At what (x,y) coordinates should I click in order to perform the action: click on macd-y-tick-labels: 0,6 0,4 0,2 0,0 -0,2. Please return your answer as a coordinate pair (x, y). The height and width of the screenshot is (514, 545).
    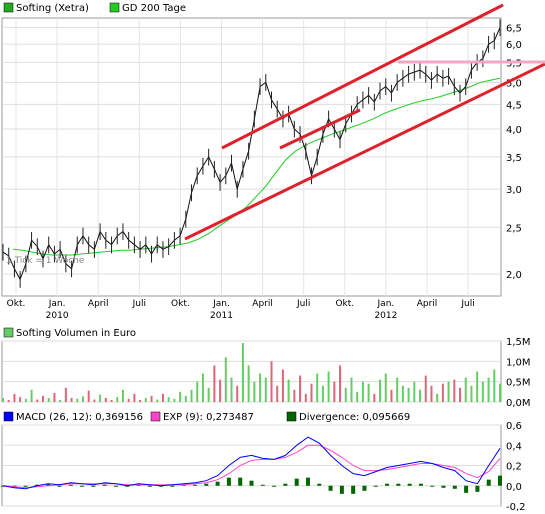
    Looking at the image, I should click on (516, 467).